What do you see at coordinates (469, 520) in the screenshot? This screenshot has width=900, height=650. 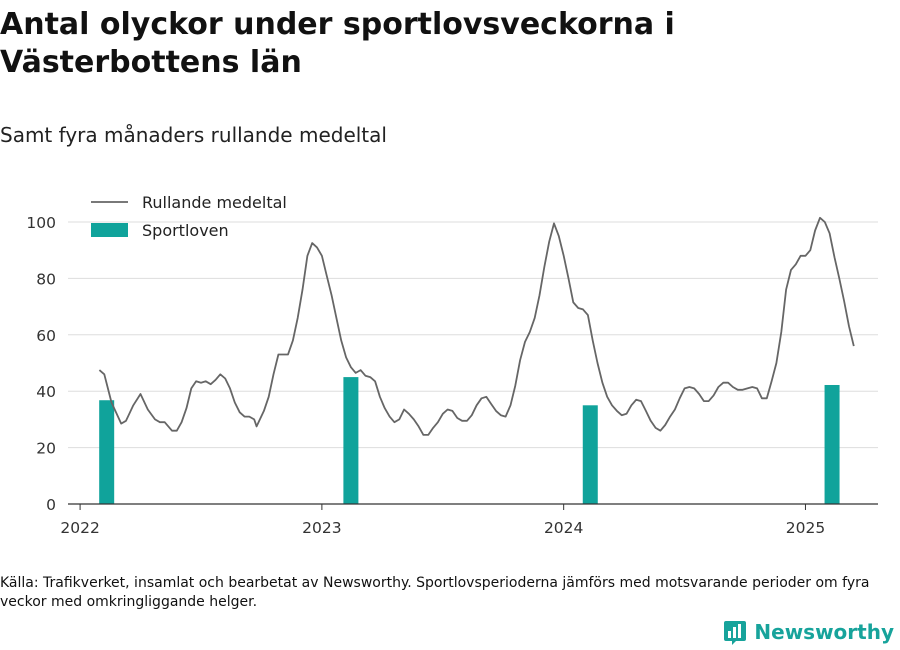 I see `x-axis: 2022 2023 2024 2025` at bounding box center [469, 520].